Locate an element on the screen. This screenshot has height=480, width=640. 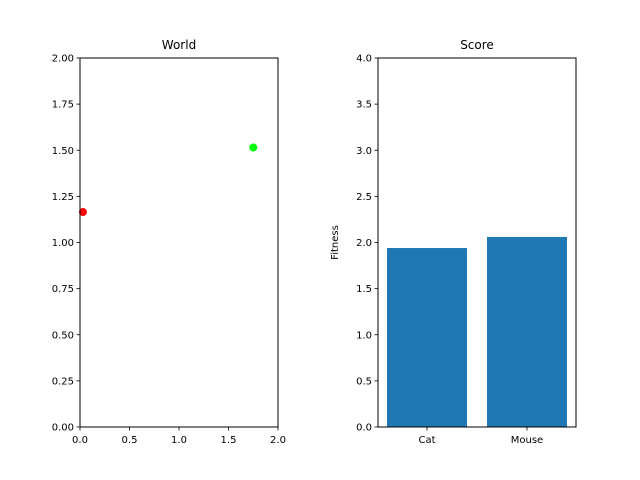
world-x-tick-label: 1.0 is located at coordinates (179, 440).